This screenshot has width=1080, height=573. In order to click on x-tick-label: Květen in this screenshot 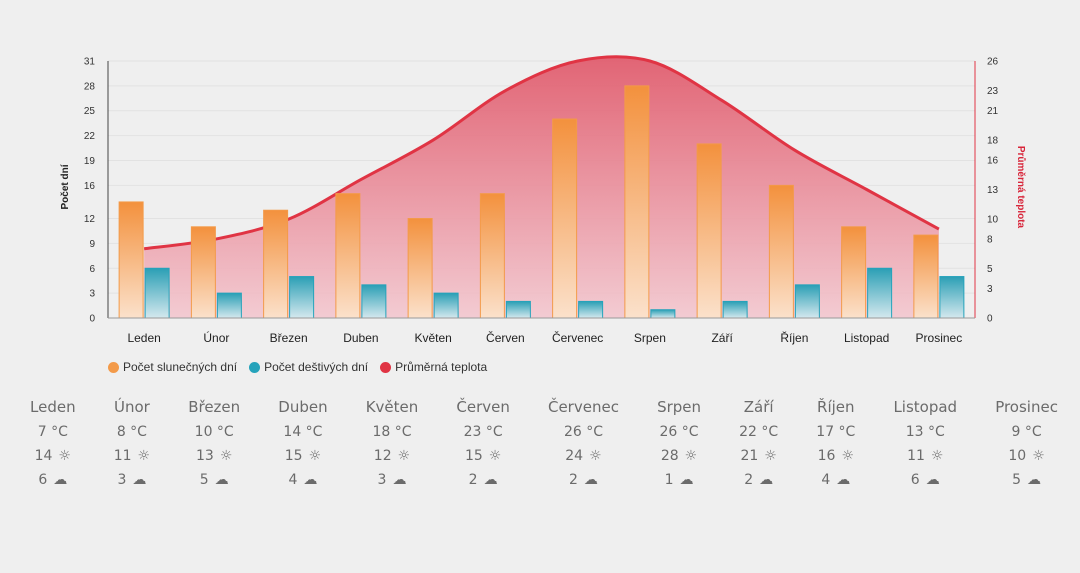, I will do `click(432, 338)`.